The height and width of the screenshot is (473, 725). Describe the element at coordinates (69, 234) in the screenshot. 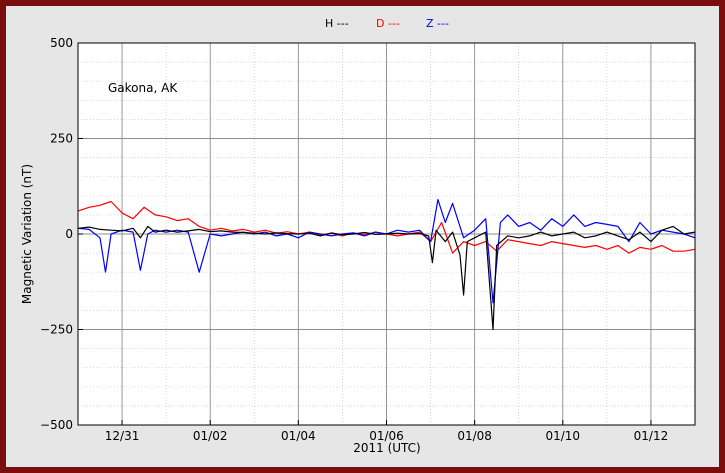

I see `y-tick-label: 0` at that location.